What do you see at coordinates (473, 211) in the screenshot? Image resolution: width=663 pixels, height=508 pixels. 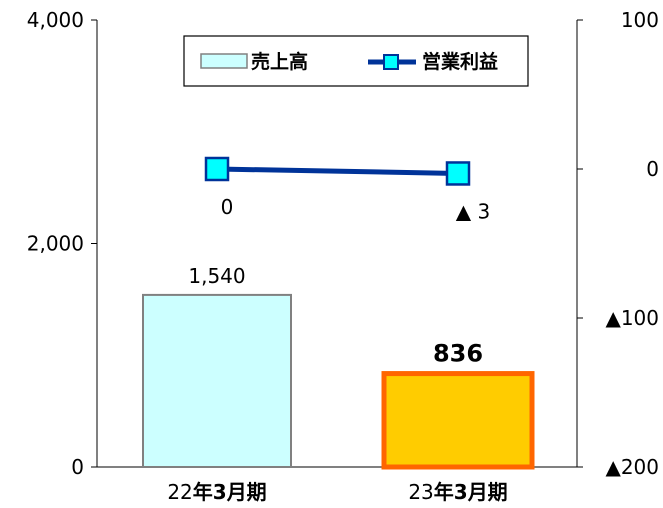 I see `line-value-label: ▲ 3` at bounding box center [473, 211].